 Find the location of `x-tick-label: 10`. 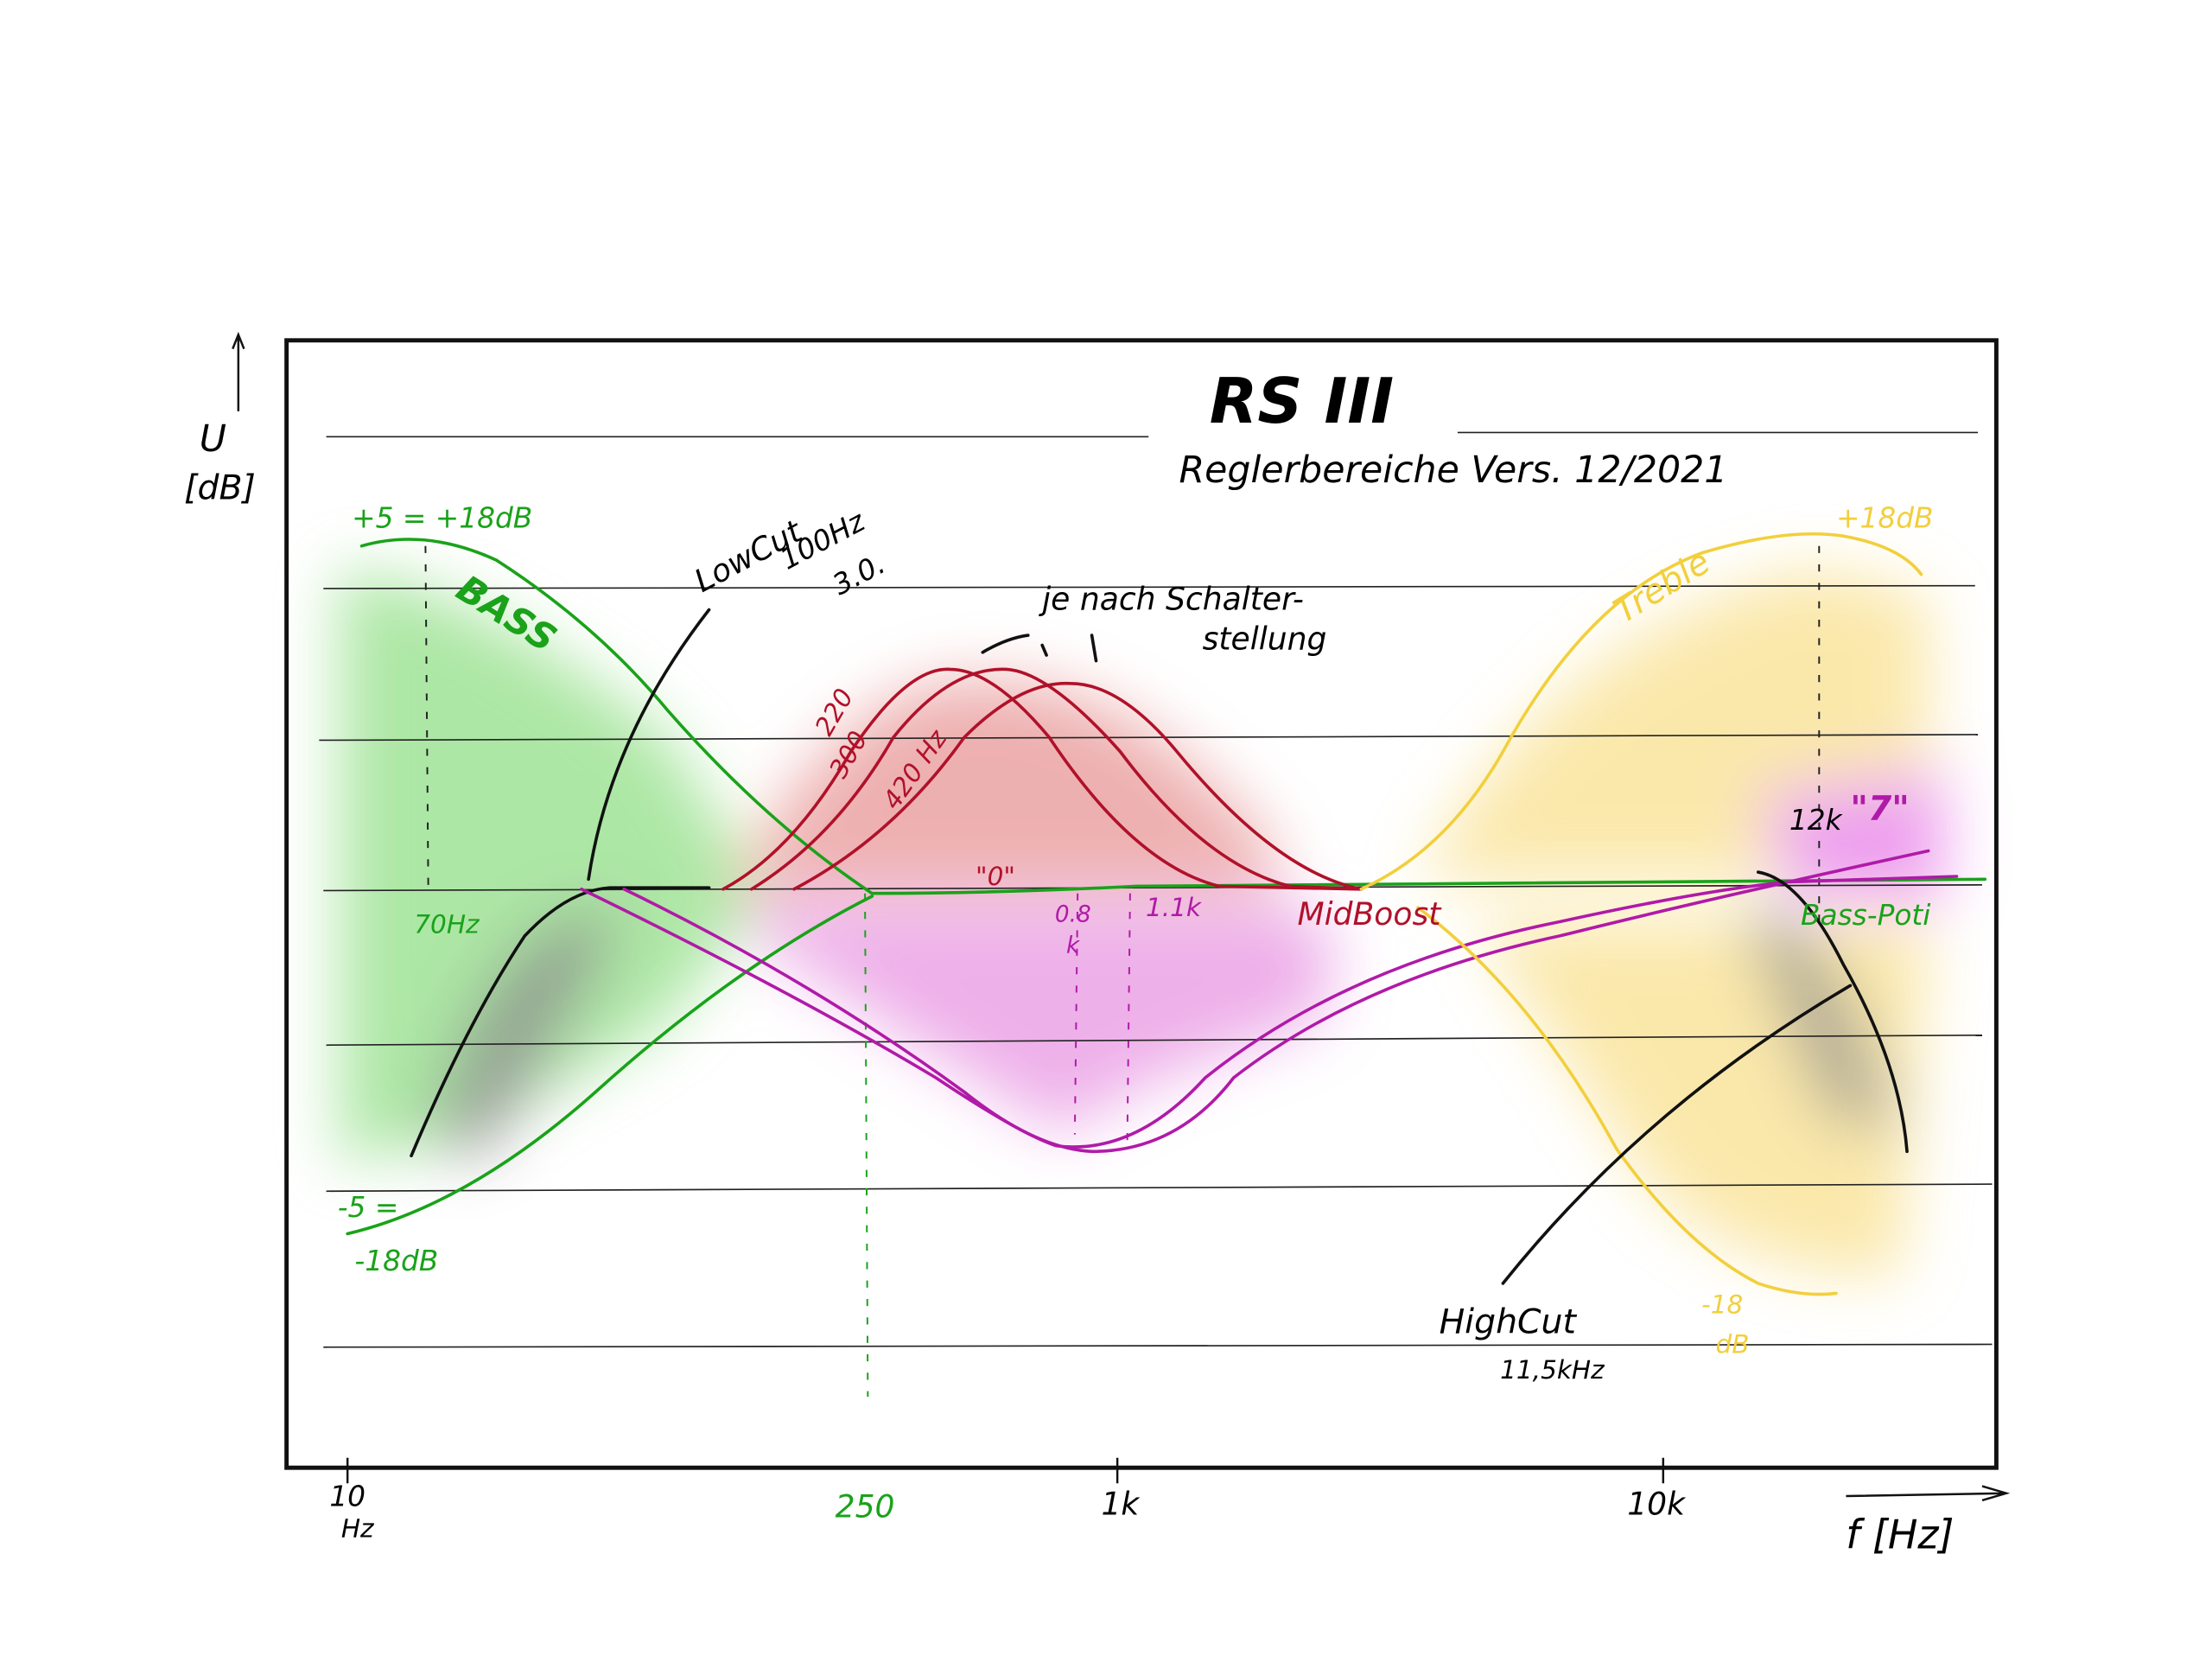

x-tick-label: 10 is located at coordinates (347, 1497).